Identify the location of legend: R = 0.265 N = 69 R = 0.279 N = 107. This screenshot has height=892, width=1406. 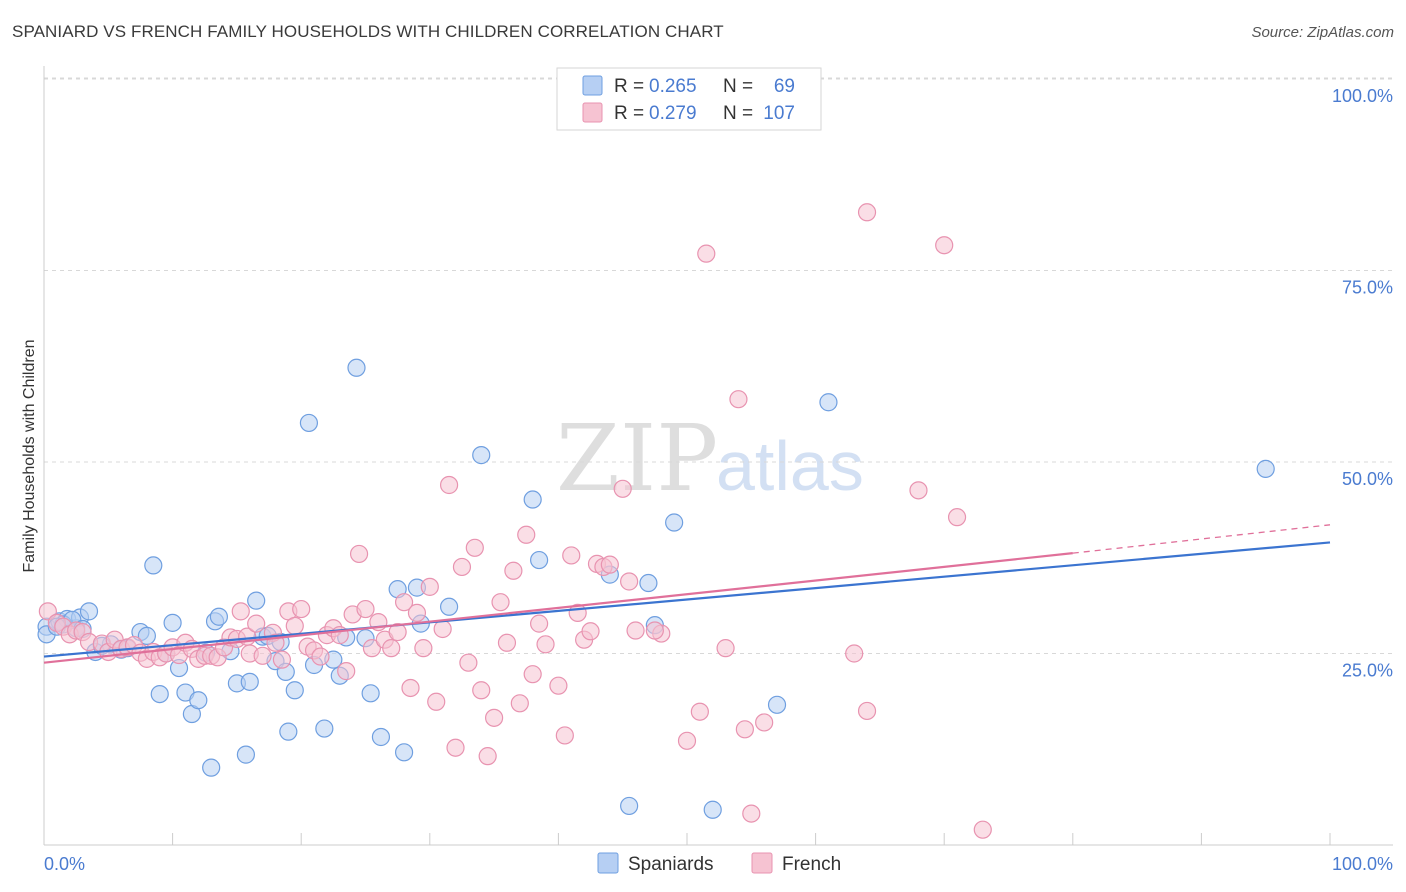
(689, 99).